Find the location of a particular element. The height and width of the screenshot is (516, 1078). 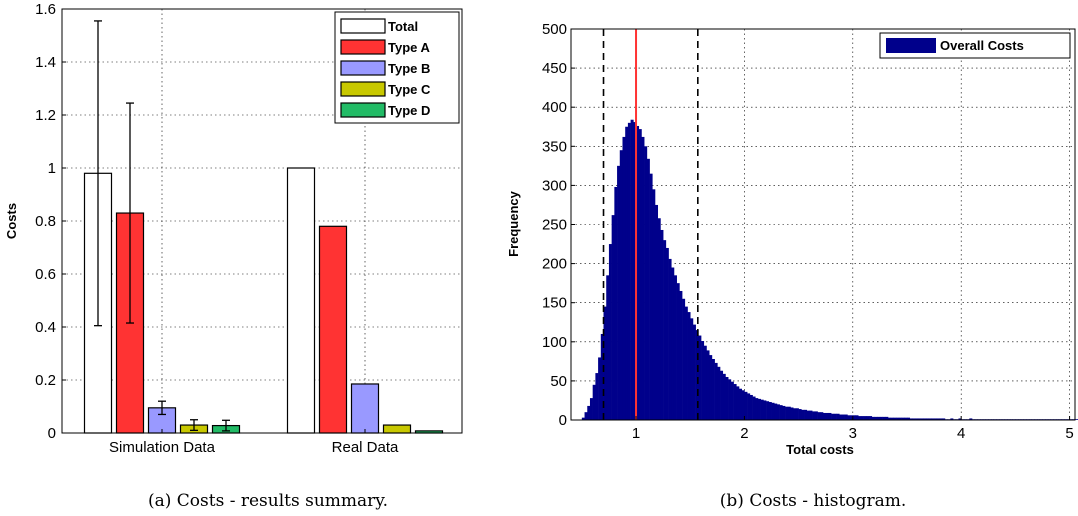

chart-a-y-tick-label: 0.4 is located at coordinates (45, 327).